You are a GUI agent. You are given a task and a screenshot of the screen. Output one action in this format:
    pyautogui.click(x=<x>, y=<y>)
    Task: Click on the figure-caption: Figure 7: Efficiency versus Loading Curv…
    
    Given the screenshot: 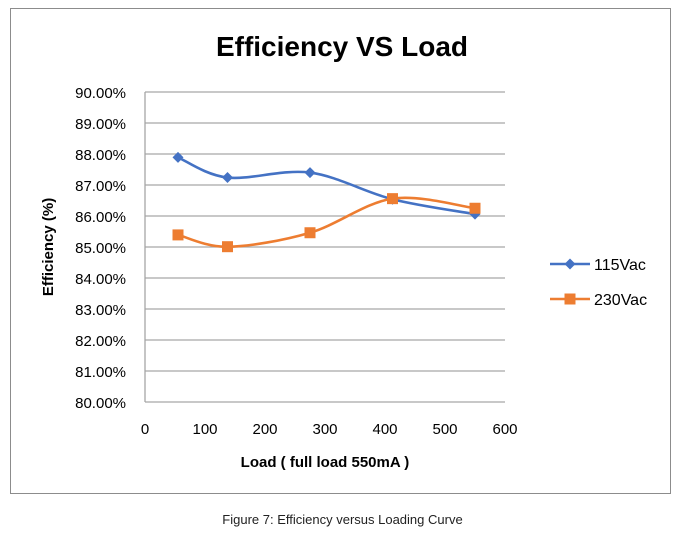 What is the action you would take?
    pyautogui.click(x=342, y=519)
    